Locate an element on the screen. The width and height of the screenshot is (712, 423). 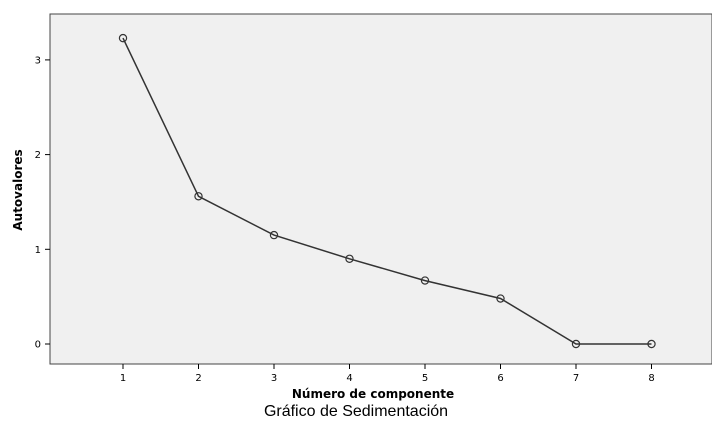
x-tick-label: 4 is located at coordinates (349, 378).